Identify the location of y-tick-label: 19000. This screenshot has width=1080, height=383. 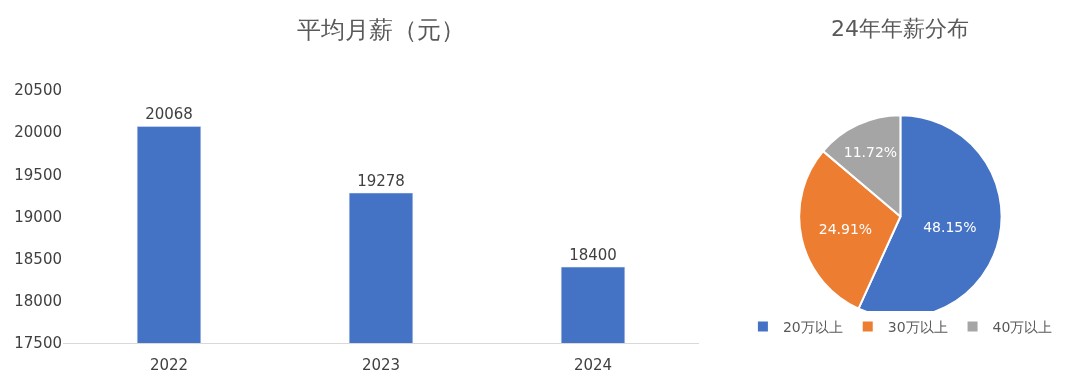
(38, 216).